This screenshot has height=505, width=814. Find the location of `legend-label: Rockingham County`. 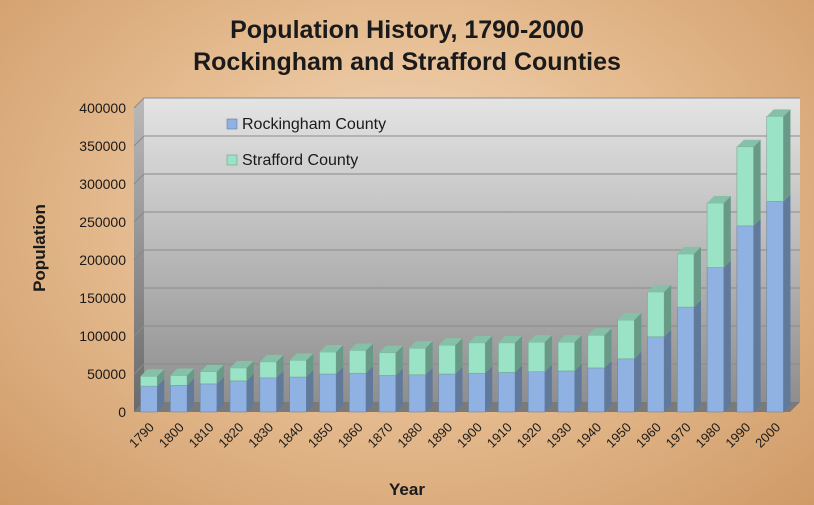

legend-label: Rockingham County is located at coordinates (314, 124).